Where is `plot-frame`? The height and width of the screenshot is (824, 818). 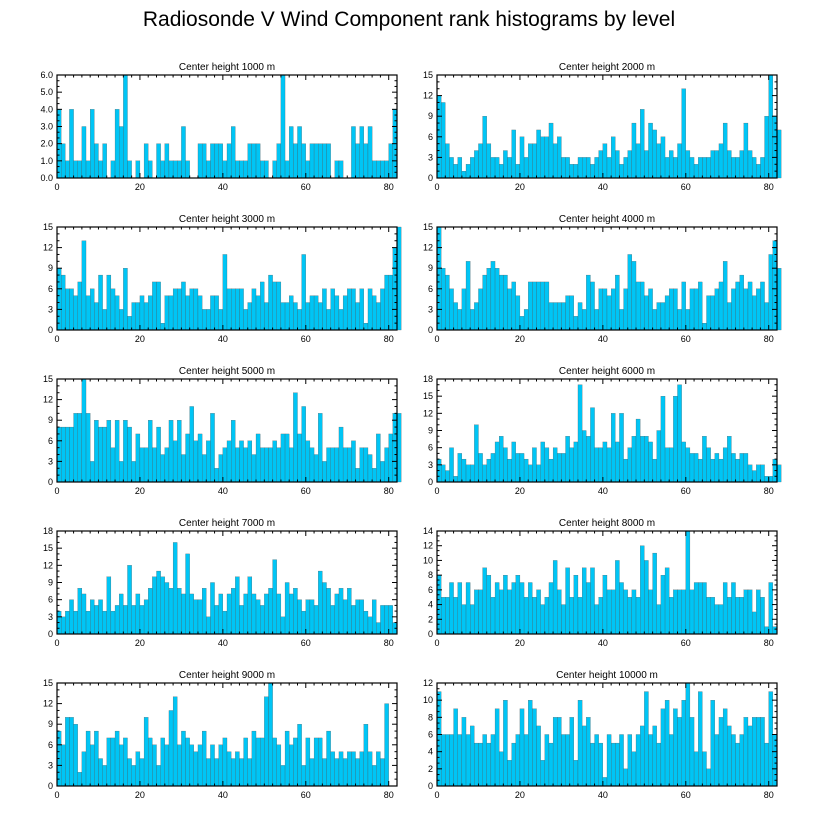 plot-frame is located at coordinates (607, 126).